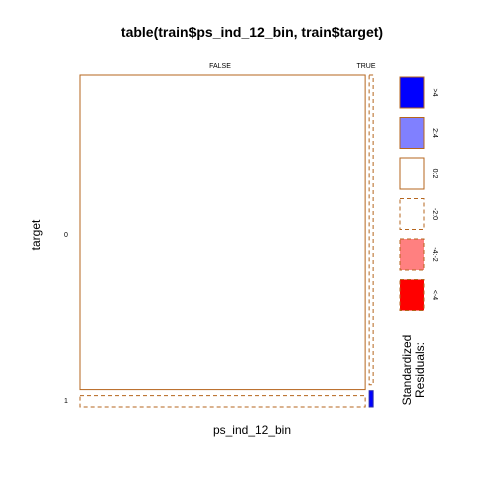  What do you see at coordinates (36, 234) in the screenshot?
I see `y-axis-label: target` at bounding box center [36, 234].